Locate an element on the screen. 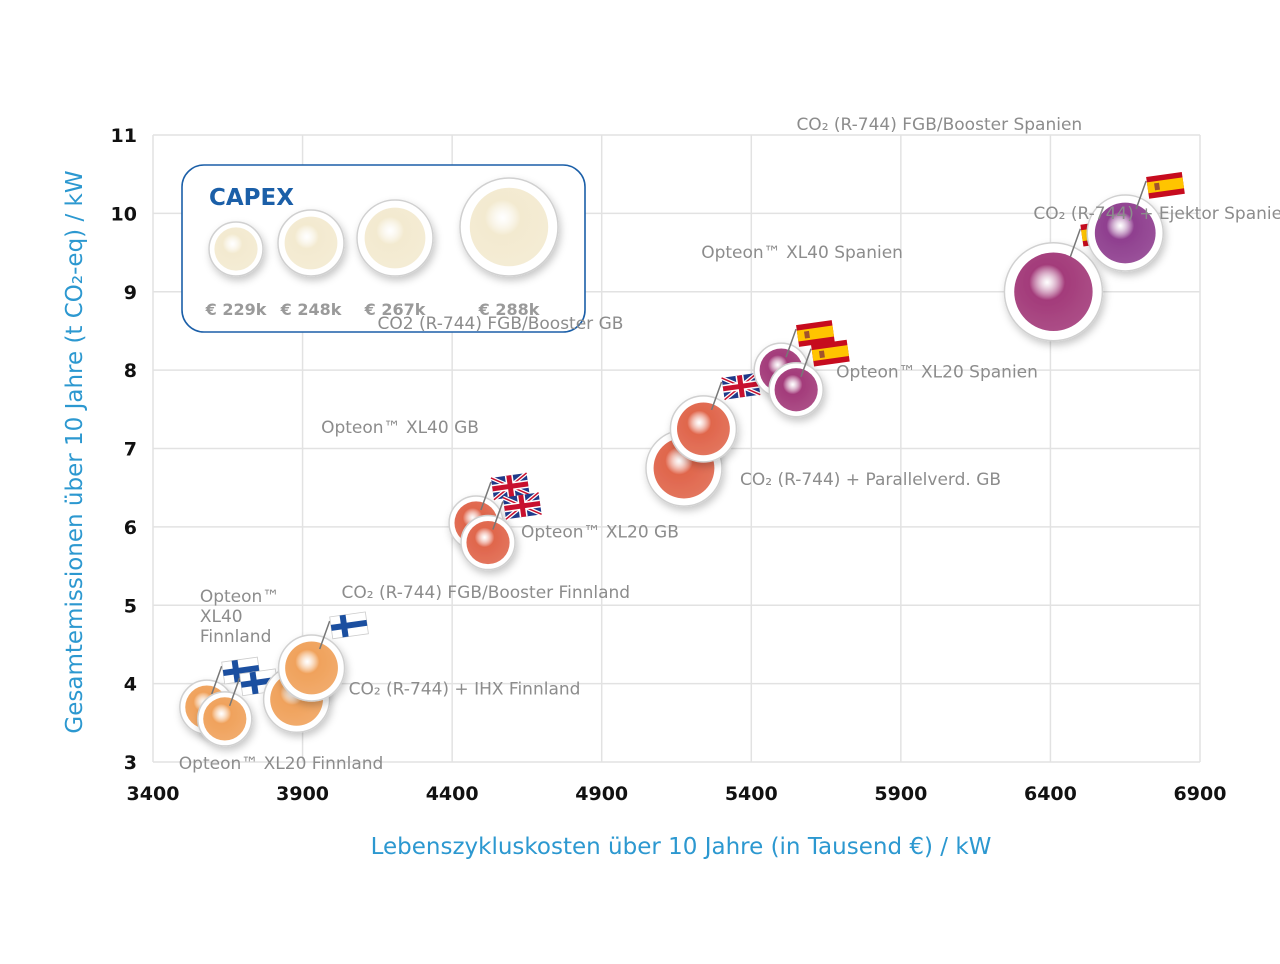 This screenshot has width=1280, height=964. capex-legend: CAPEX € 229k € 248k € 267k € 288k is located at coordinates (383, 248).